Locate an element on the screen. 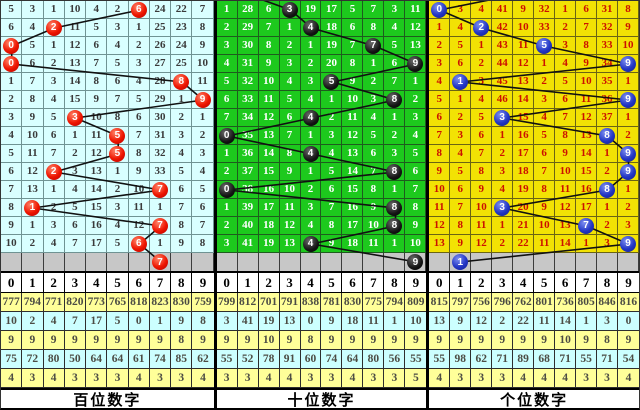  stat-cell: 80 is located at coordinates (374, 359).